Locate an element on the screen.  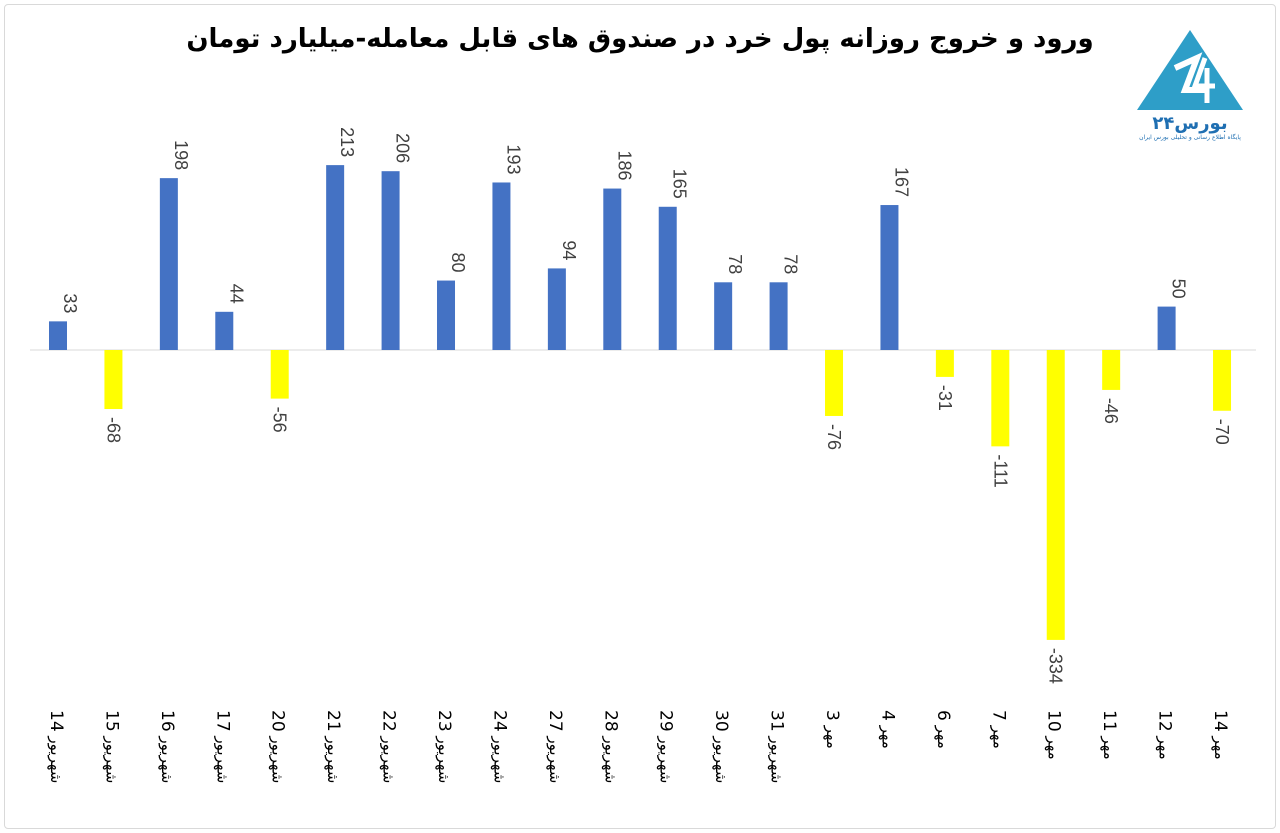
category-label: 4 مهر is located at coordinates (887, 729).